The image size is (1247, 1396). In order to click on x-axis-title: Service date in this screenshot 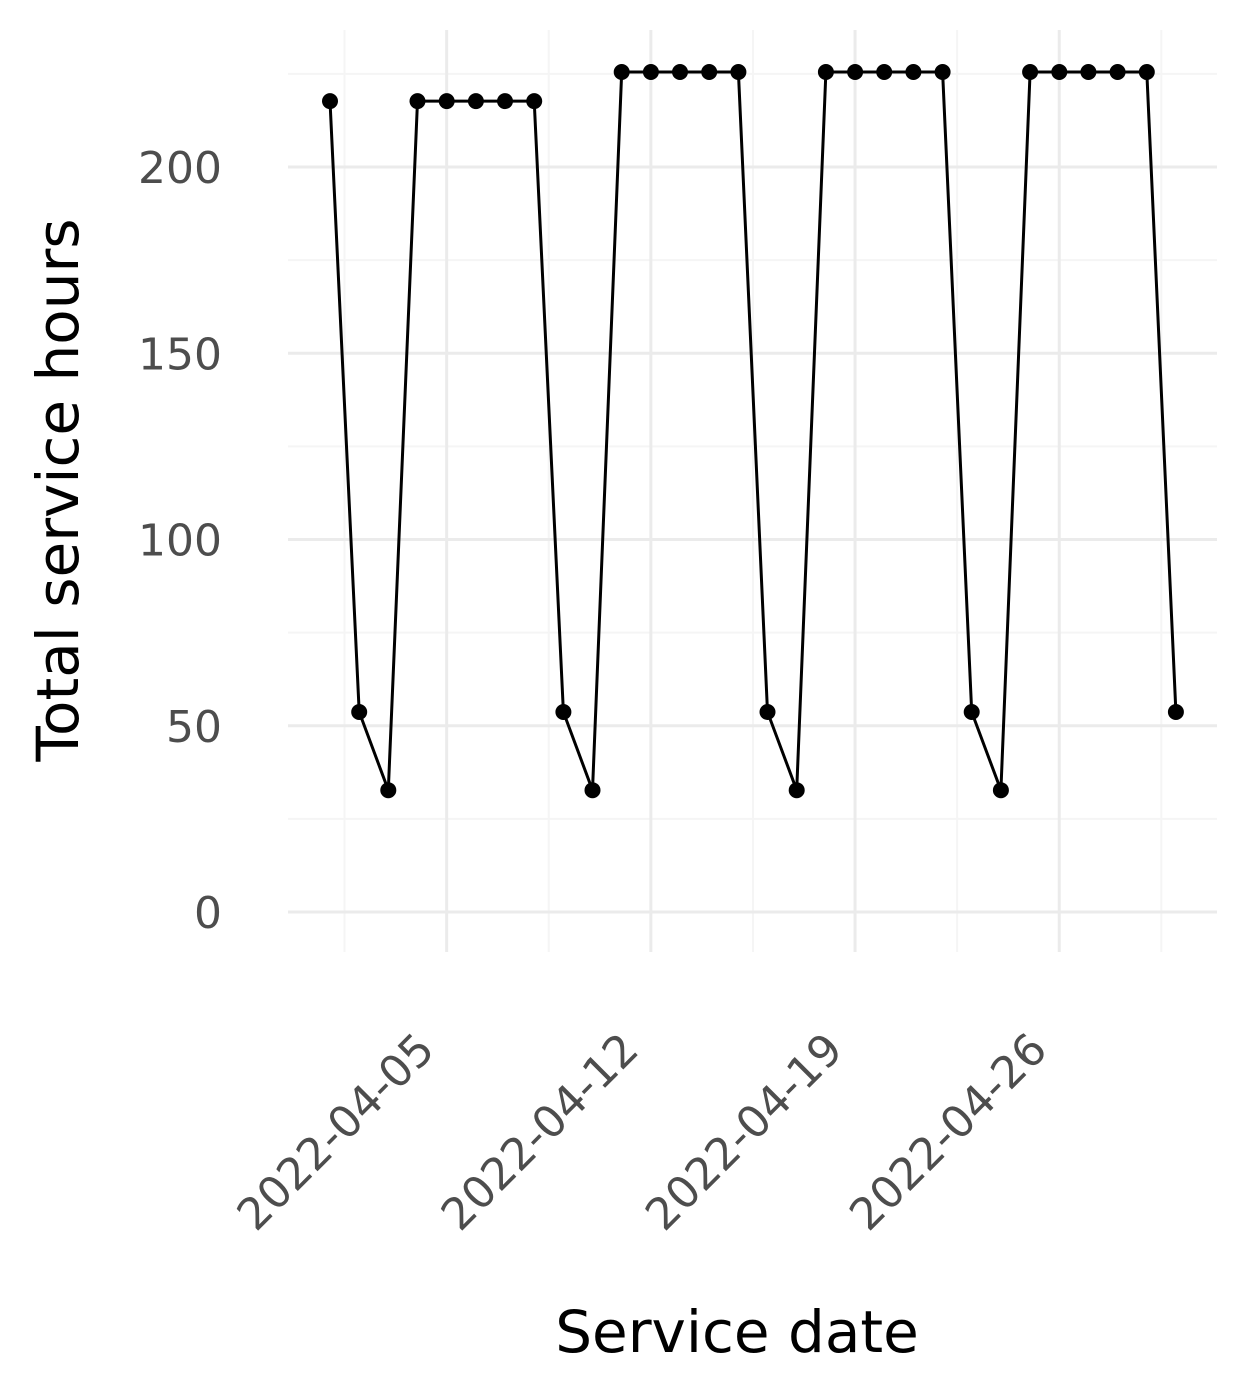, I will do `click(737, 1332)`.